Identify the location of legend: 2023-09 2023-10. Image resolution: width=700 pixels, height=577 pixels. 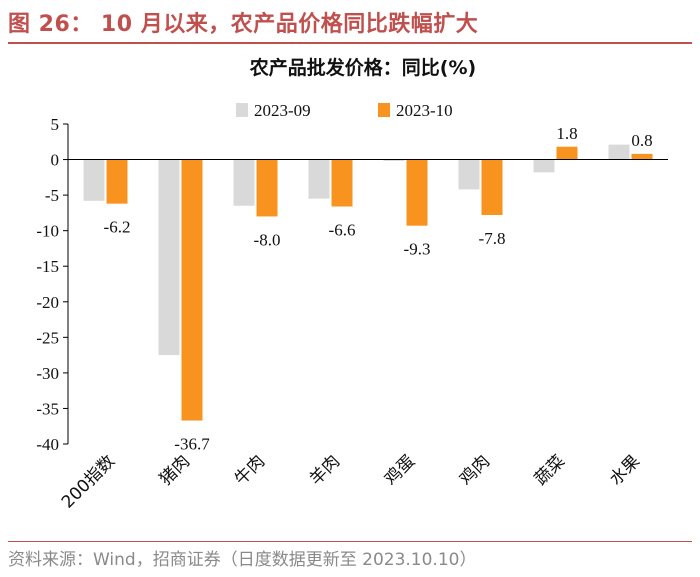
(344, 110).